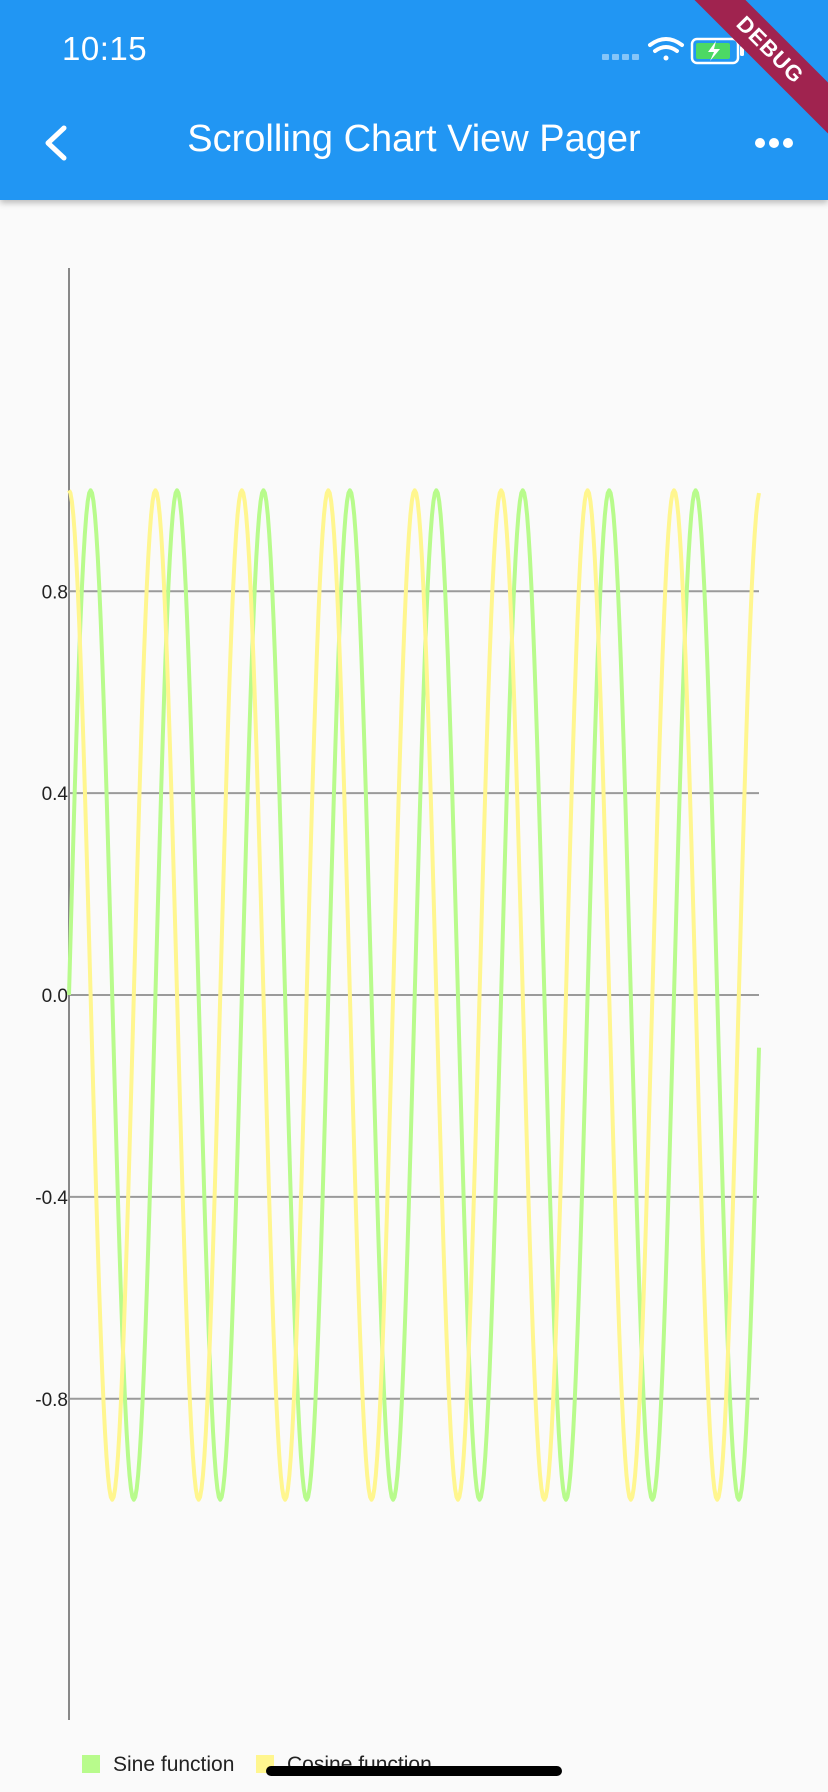 Image resolution: width=828 pixels, height=1792 pixels. What do you see at coordinates (620, 57) in the screenshot?
I see `signal-icon` at bounding box center [620, 57].